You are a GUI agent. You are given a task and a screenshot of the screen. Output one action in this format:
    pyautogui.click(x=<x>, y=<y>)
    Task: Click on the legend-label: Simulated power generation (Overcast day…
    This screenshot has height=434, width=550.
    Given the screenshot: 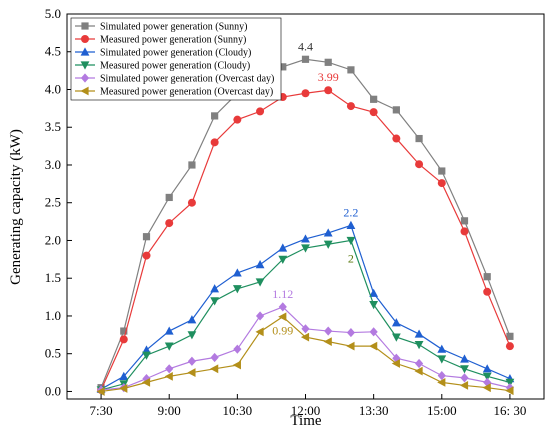 What is the action you would take?
    pyautogui.click(x=187, y=79)
    